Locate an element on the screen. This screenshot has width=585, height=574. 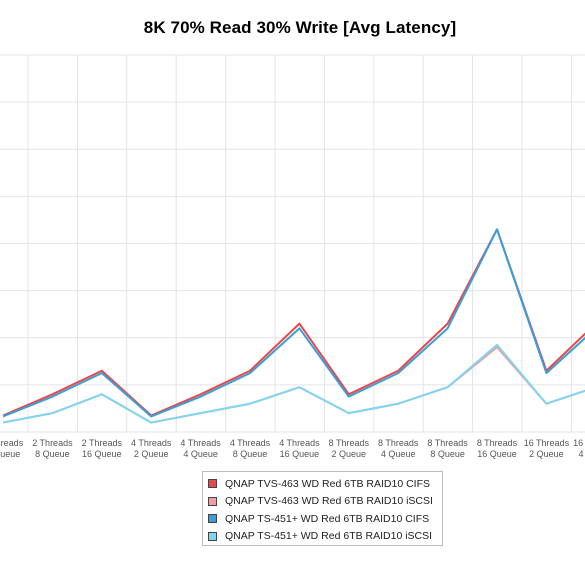
legend-label: QNAP TVS-463 WD Red 6TB RAID10 iSCSI is located at coordinates (329, 501).